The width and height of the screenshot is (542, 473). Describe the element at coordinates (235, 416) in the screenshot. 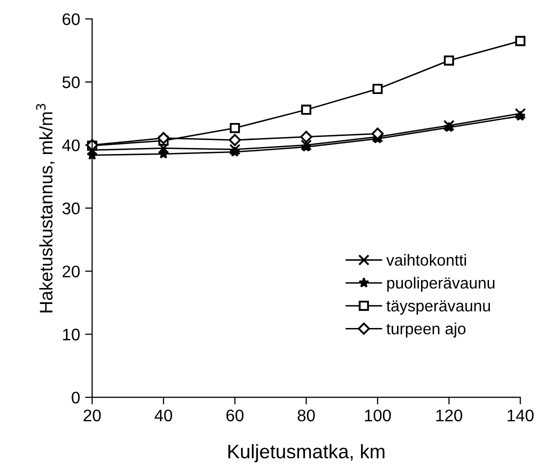

I see `x-tick-label: 60` at that location.